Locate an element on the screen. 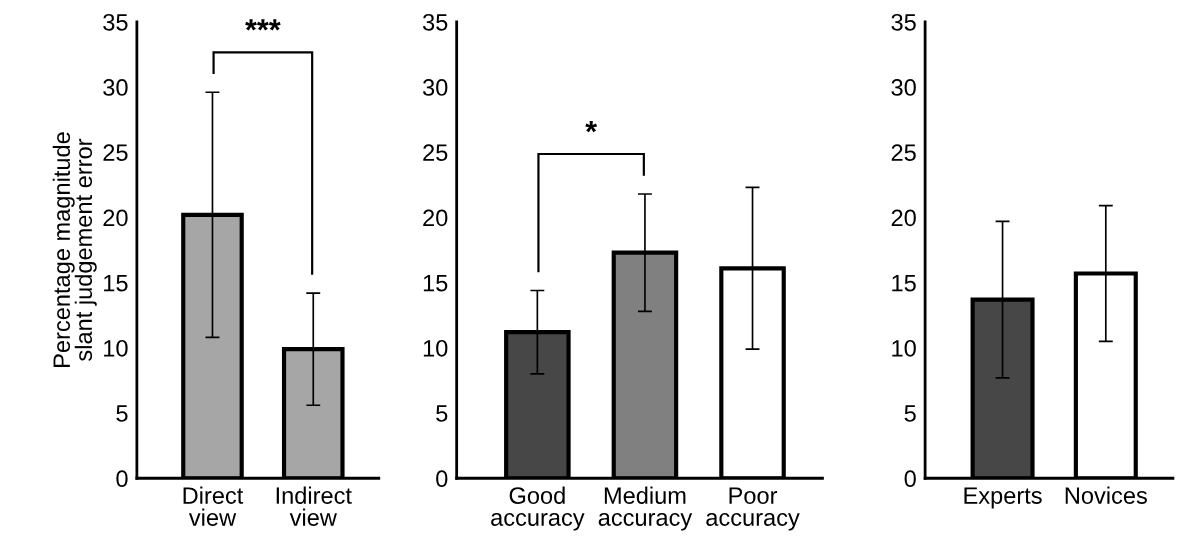 The width and height of the screenshot is (1180, 560). x-tick-label: Experts is located at coordinates (1003, 498).